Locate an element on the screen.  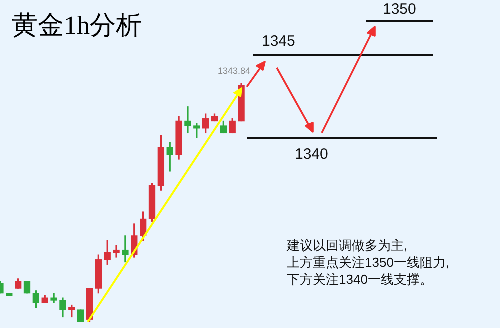
text: 1350 is located at coordinates (399, 9).